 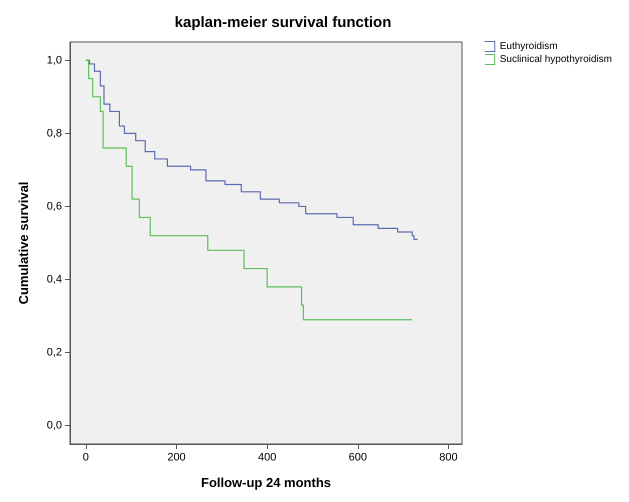 I want to click on x-tick-label: 200, so click(x=176, y=458).